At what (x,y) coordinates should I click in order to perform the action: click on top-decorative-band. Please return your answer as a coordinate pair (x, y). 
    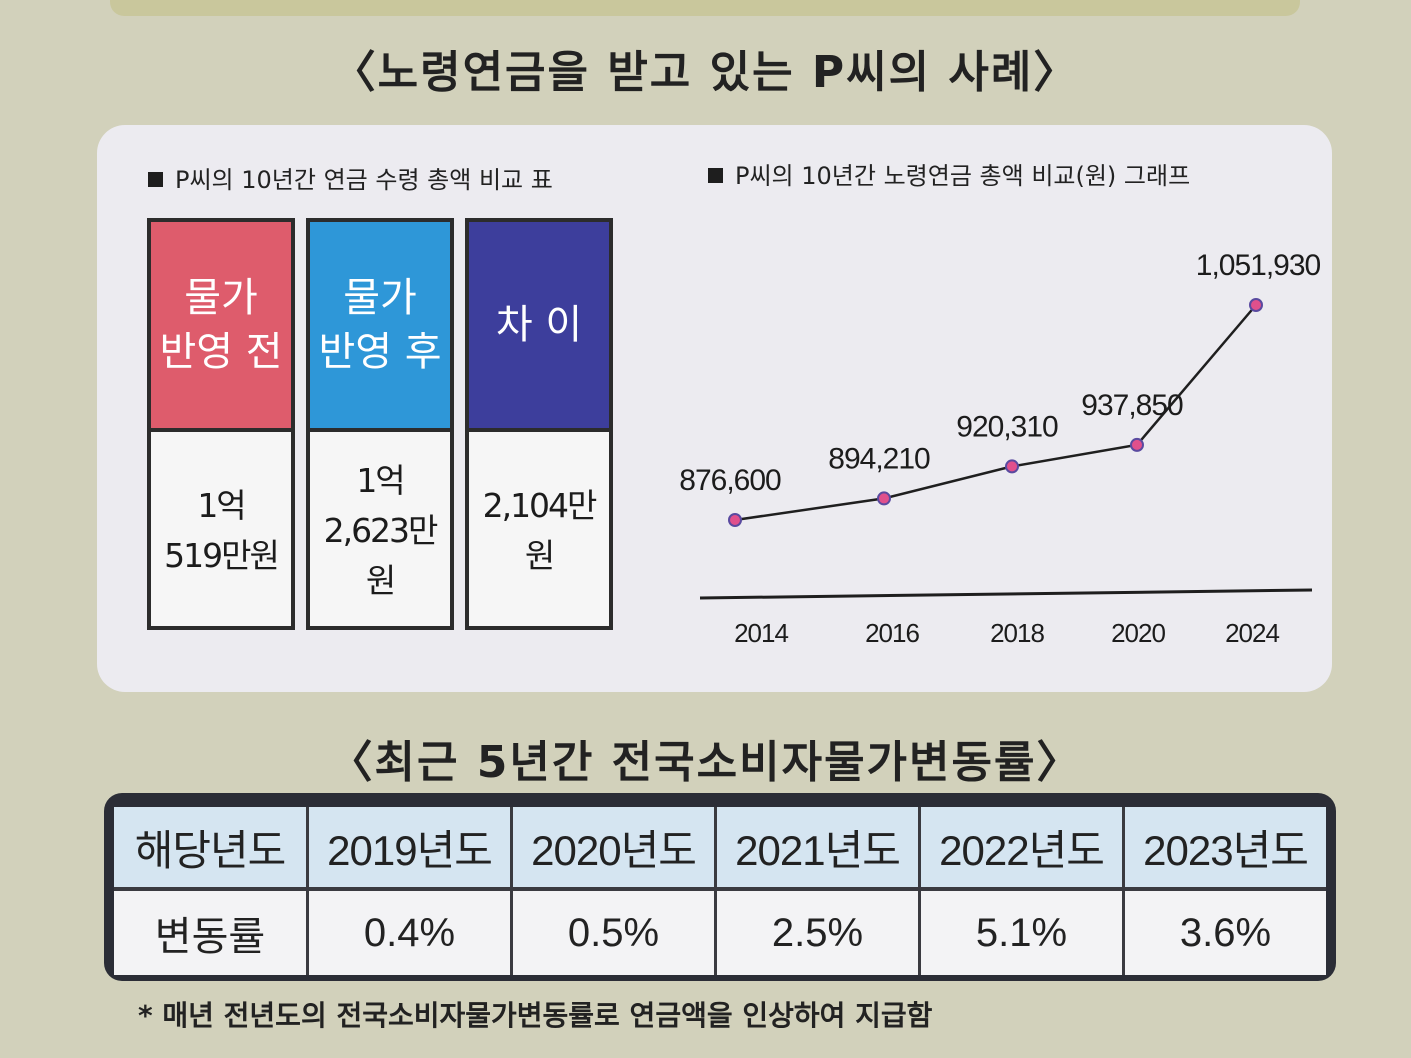
    Looking at the image, I should click on (705, 8).